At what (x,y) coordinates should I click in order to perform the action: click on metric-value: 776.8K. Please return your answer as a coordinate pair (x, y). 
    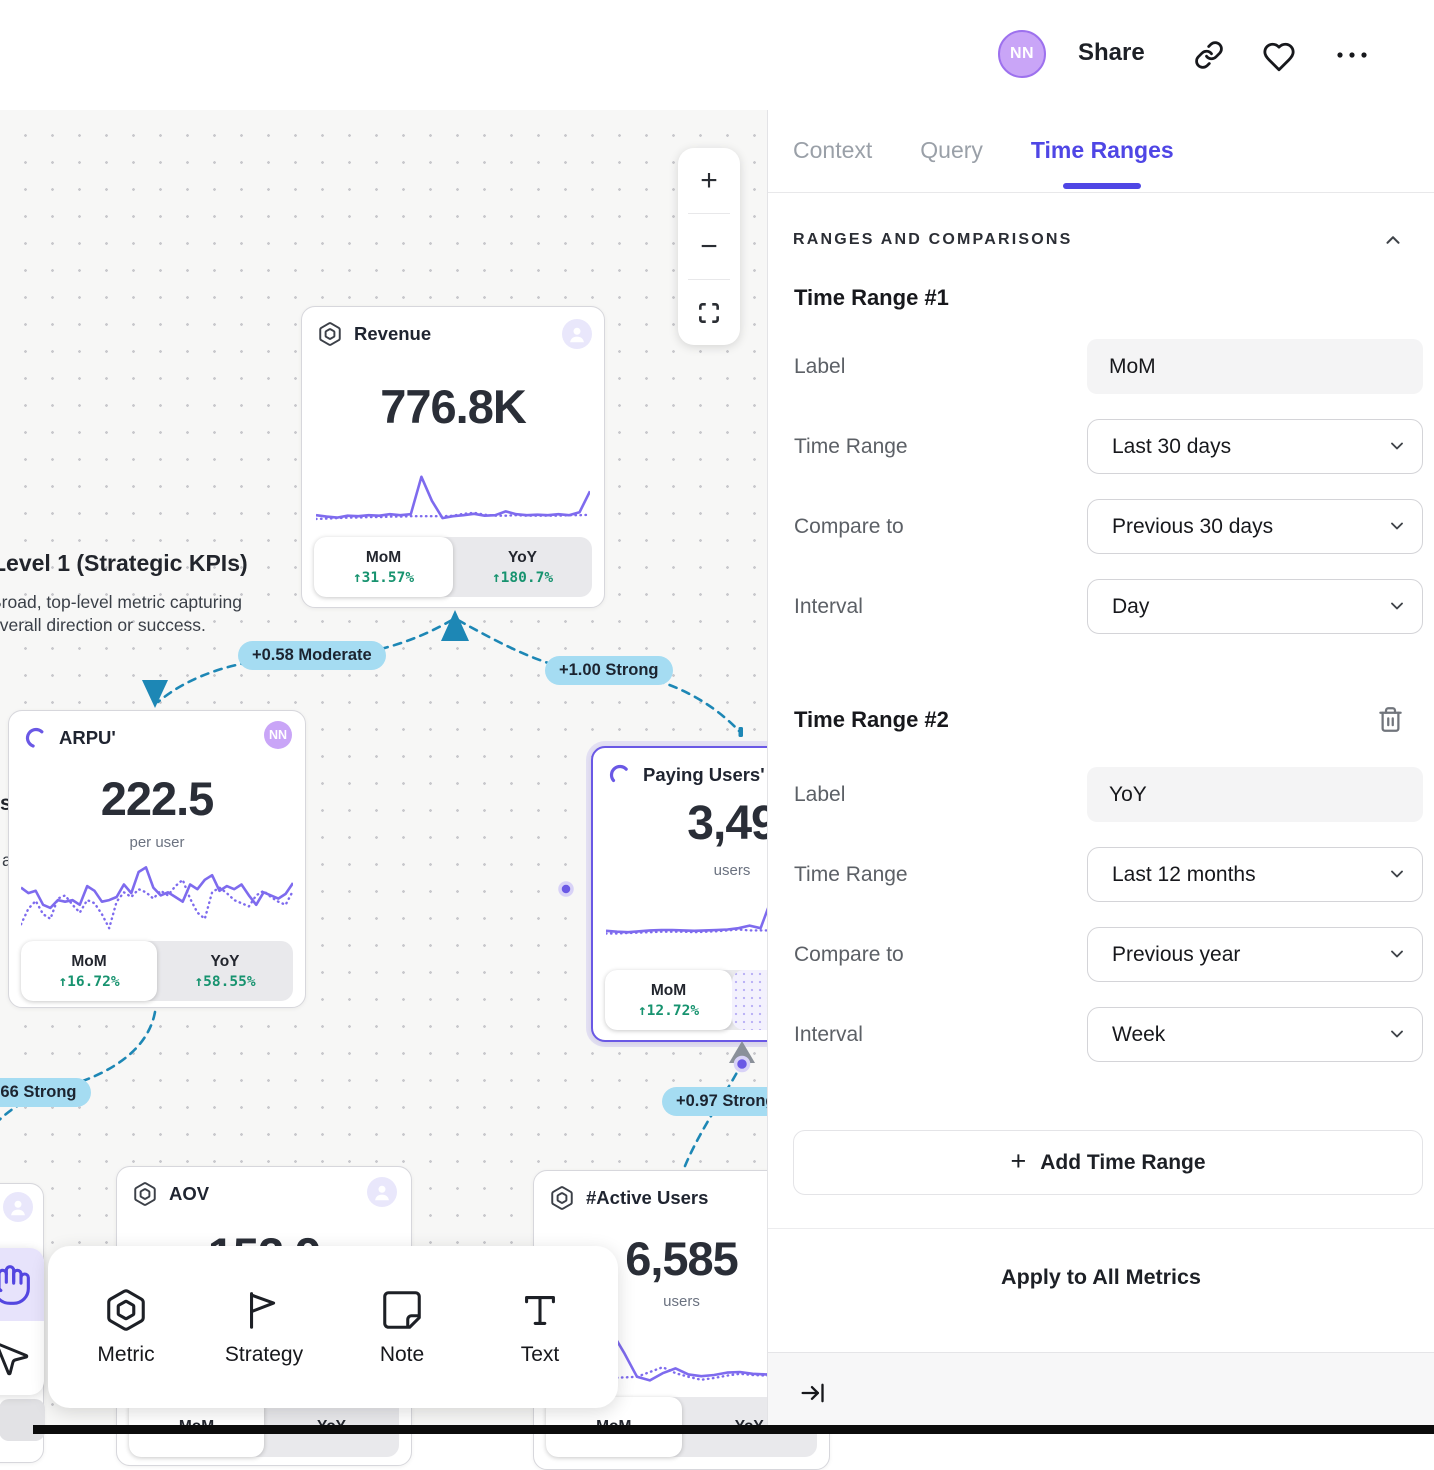
    Looking at the image, I should click on (453, 406).